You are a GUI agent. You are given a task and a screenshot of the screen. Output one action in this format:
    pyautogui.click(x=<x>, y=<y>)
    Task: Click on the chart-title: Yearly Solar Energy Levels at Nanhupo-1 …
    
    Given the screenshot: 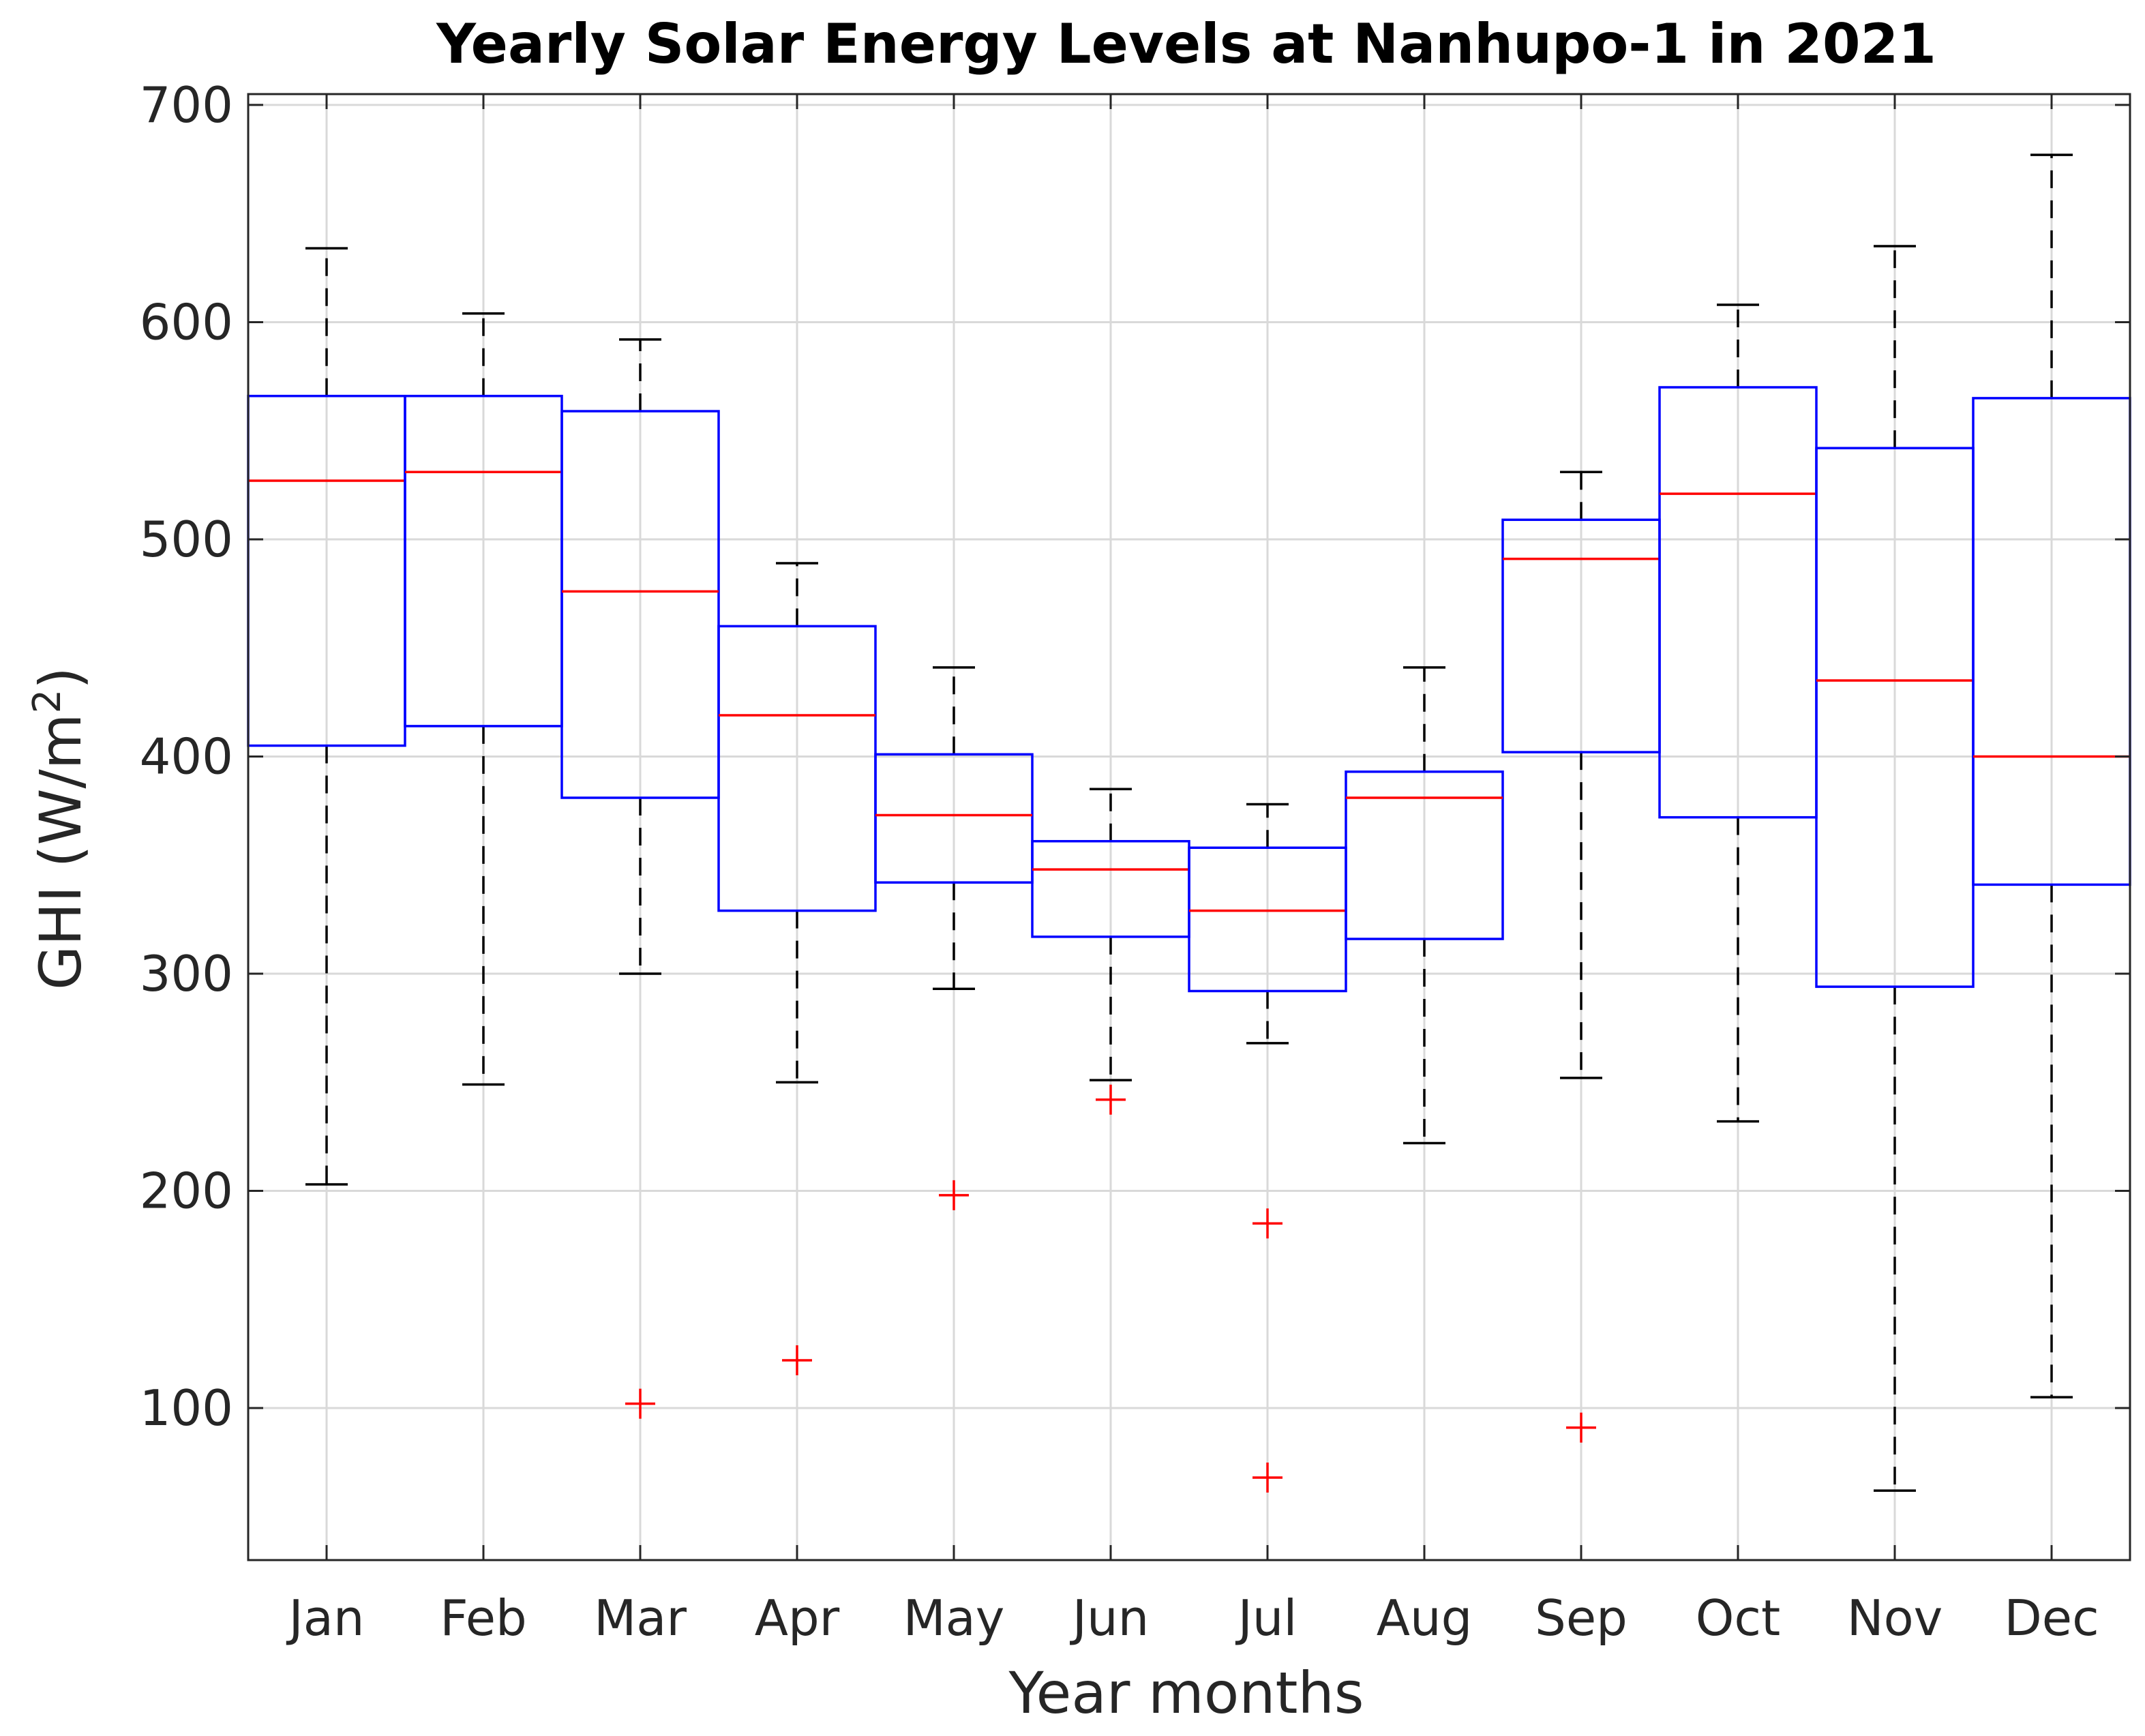 What is the action you would take?
    pyautogui.click(x=1186, y=44)
    